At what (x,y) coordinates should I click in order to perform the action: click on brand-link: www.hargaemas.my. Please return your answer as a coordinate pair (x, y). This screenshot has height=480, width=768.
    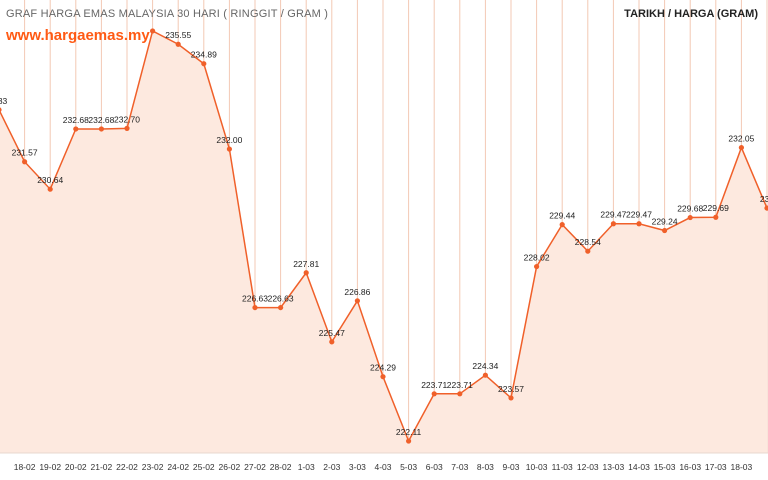
    Looking at the image, I should click on (78, 35).